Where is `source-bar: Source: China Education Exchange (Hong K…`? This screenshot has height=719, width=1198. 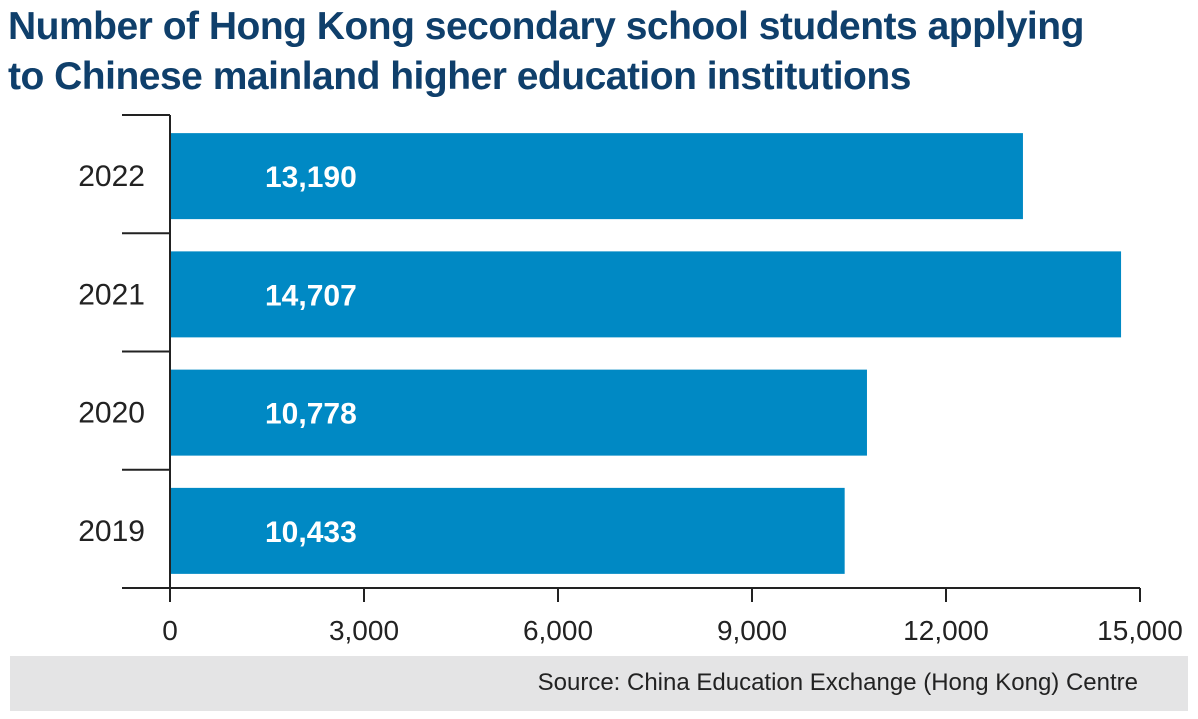
source-bar: Source: China Education Exchange (Hong K… is located at coordinates (599, 683).